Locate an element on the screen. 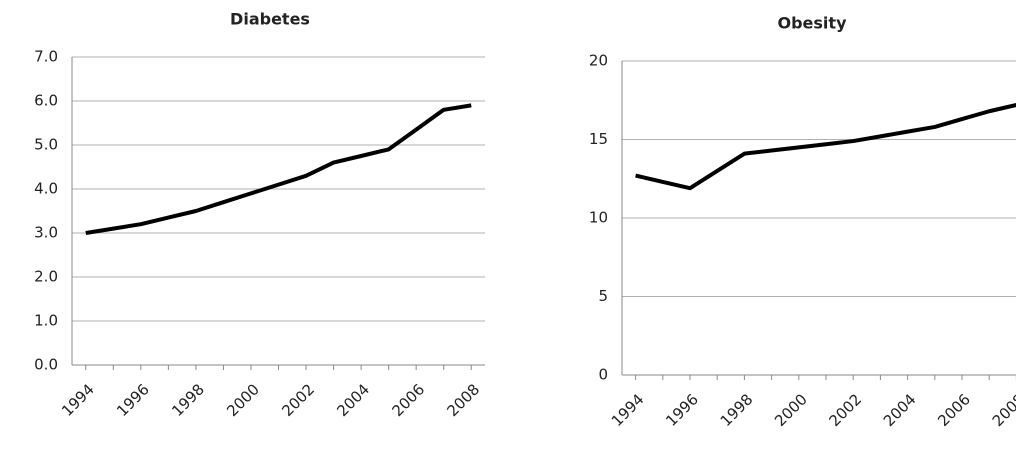  y-tick-label: 0 is located at coordinates (603, 375).